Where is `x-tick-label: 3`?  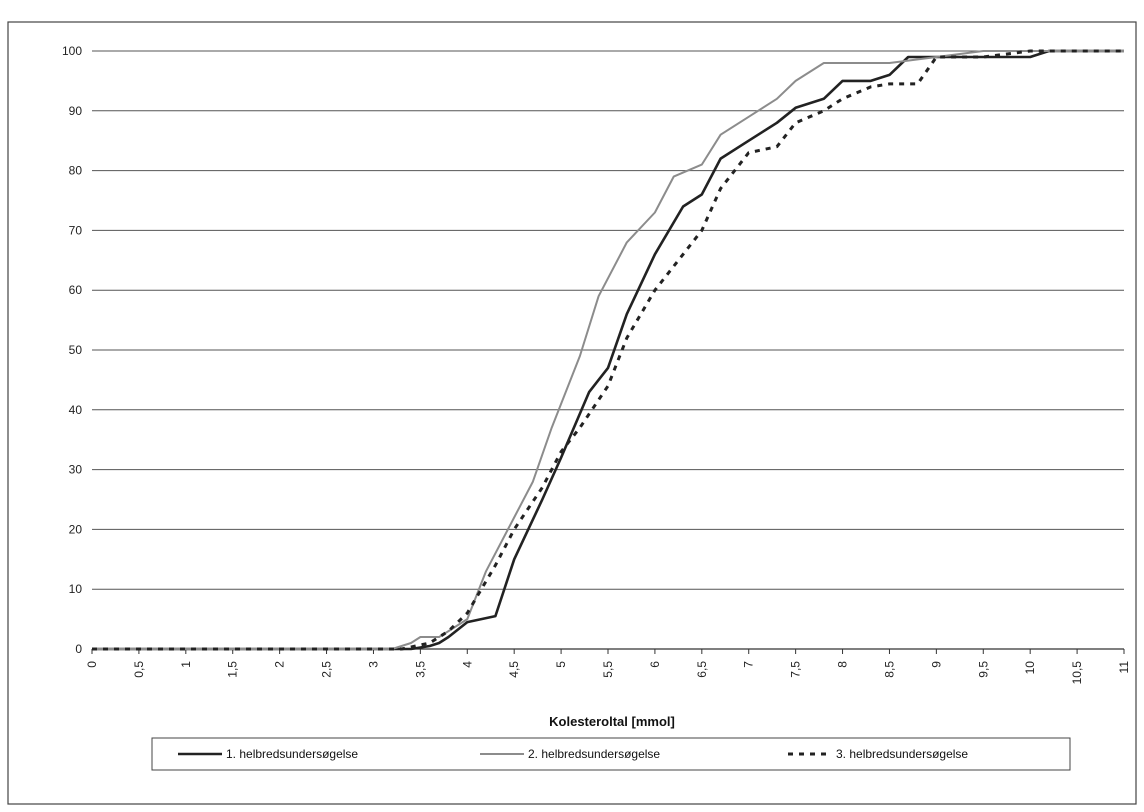
x-tick-label: 3 is located at coordinates (373, 664).